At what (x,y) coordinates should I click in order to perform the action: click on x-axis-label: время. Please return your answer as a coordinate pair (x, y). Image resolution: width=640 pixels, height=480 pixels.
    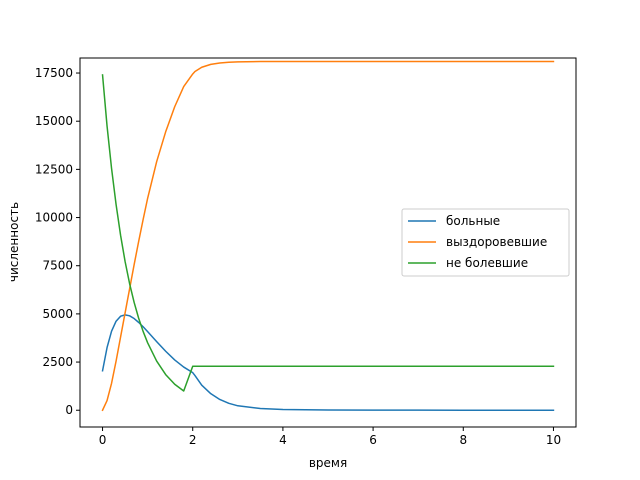
    Looking at the image, I should click on (328, 463).